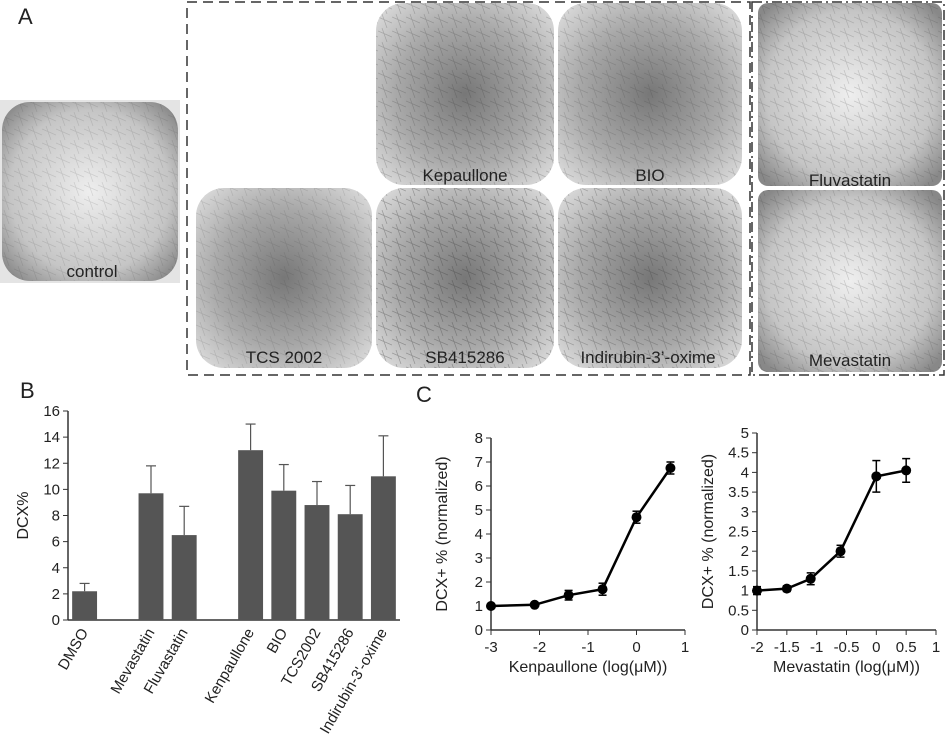 The image size is (946, 750). Describe the element at coordinates (588, 667) in the screenshot. I see `x-axis-label: Kenpaullone (log(μM))` at that location.